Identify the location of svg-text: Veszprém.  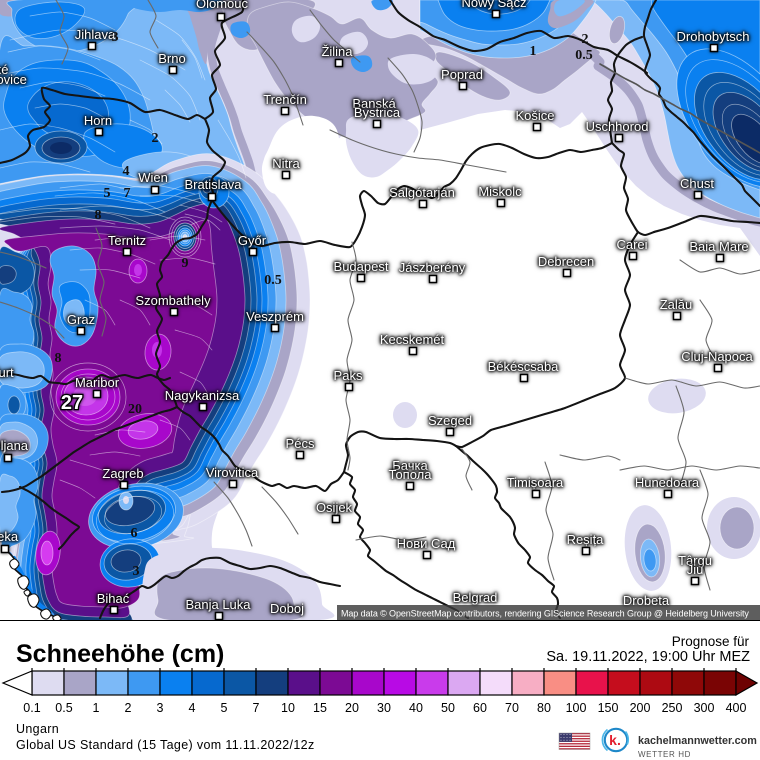
(275, 316).